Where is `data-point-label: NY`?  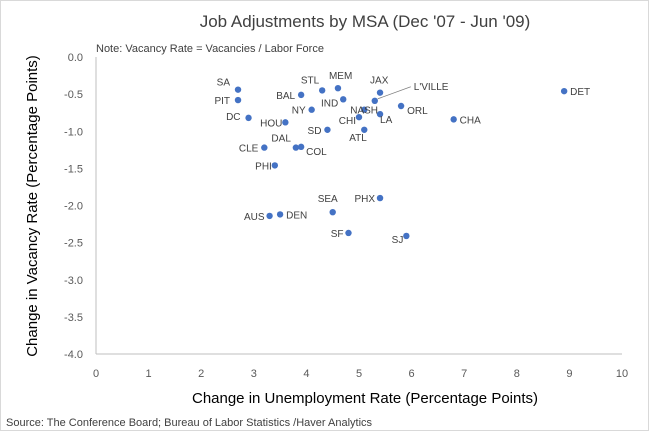
data-point-label: NY is located at coordinates (299, 111).